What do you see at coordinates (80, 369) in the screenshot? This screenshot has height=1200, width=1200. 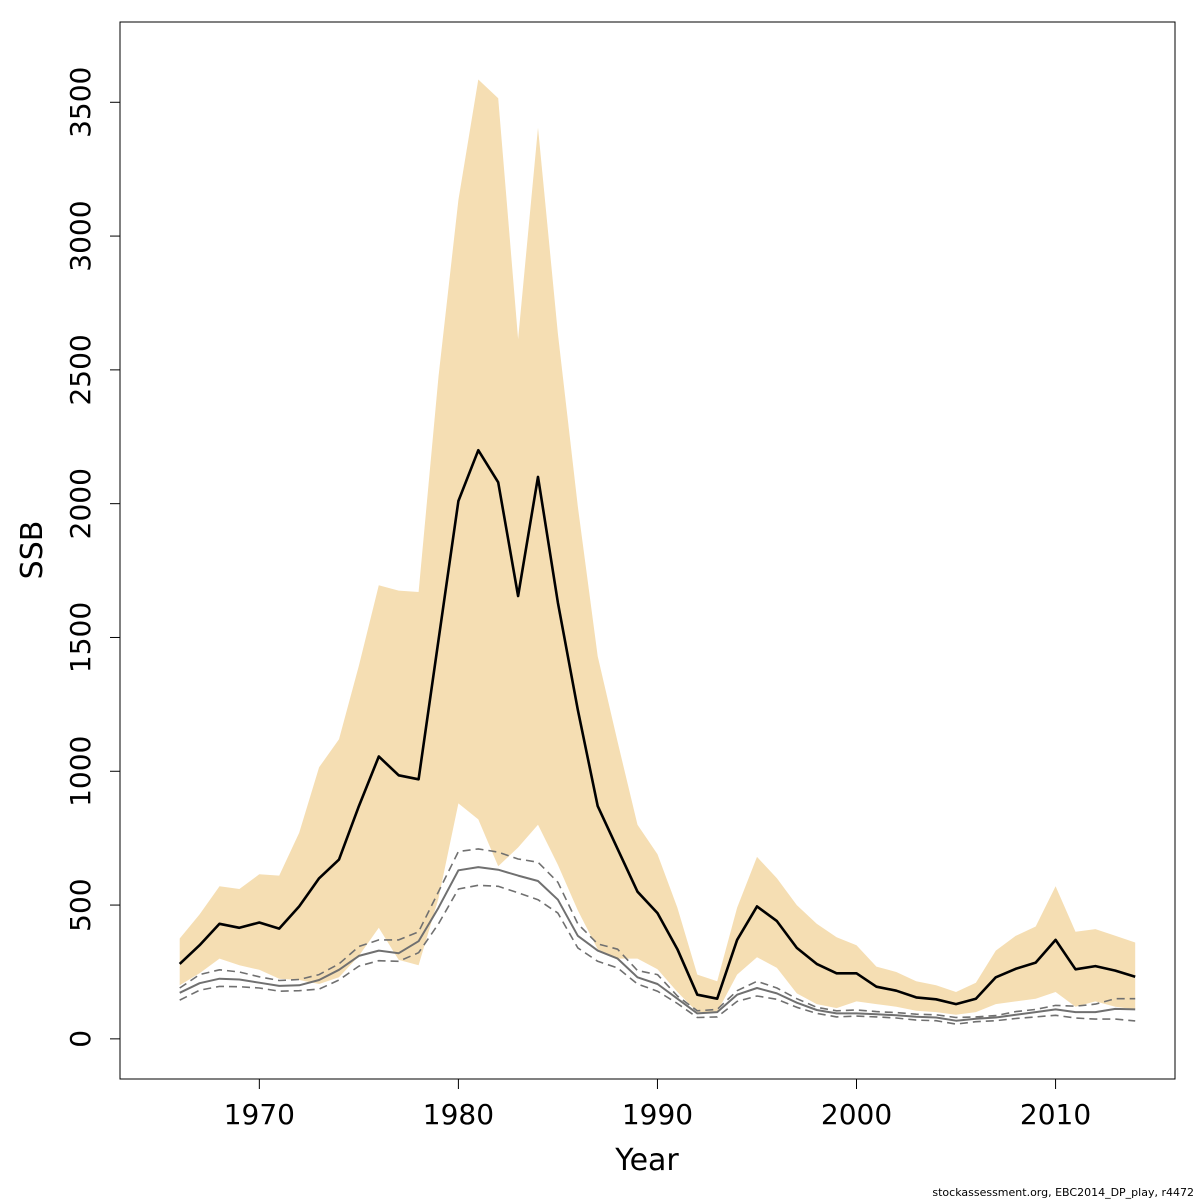 I see `y-tick-label: 2500` at bounding box center [80, 369].